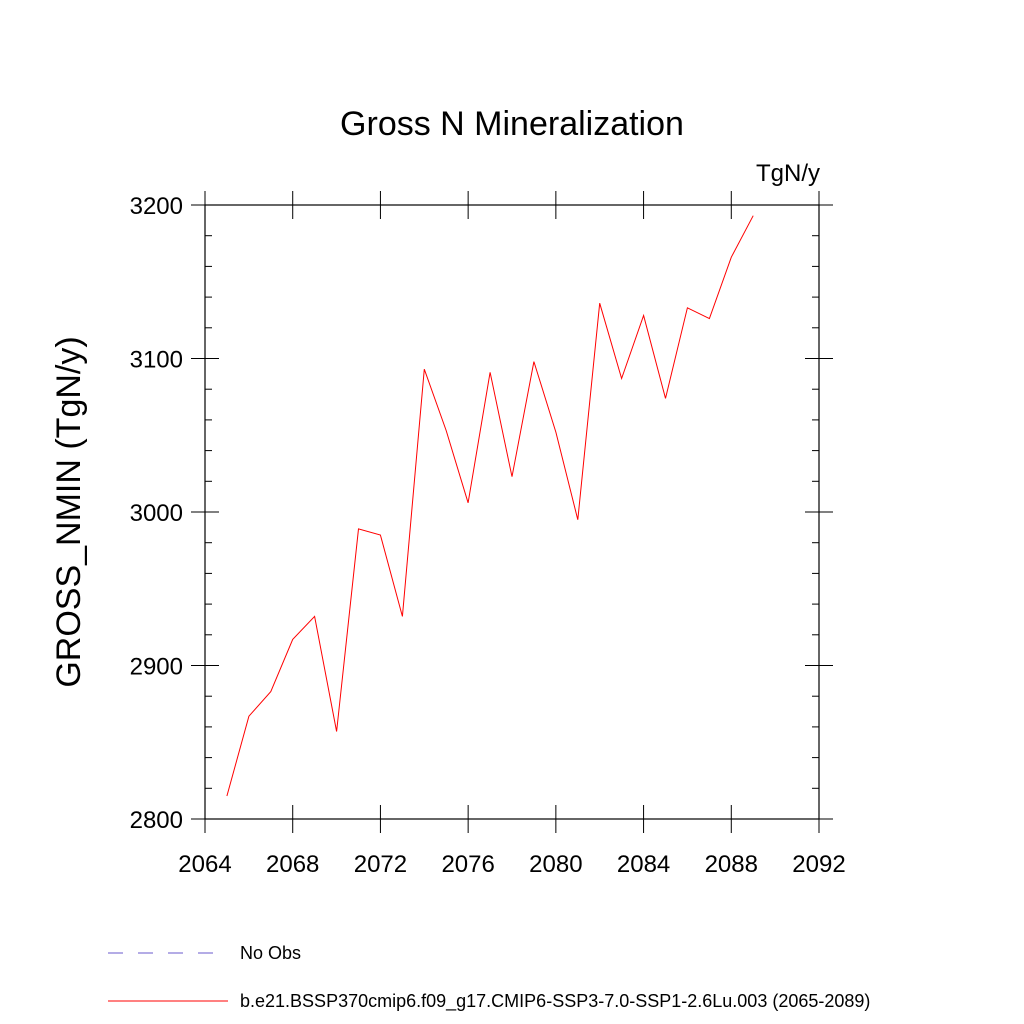  What do you see at coordinates (156, 360) in the screenshot?
I see `y-tick-label: 3100` at bounding box center [156, 360].